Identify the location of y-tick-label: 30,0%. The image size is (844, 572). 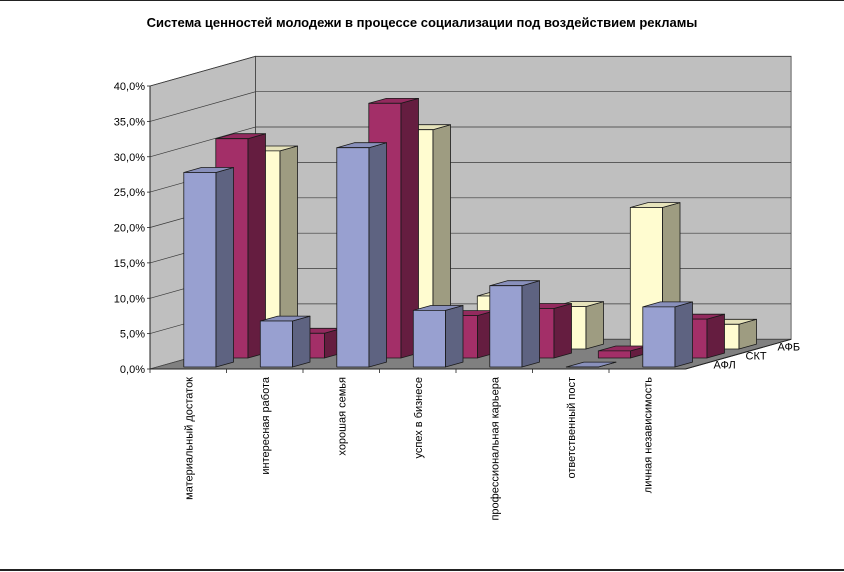
(129, 158).